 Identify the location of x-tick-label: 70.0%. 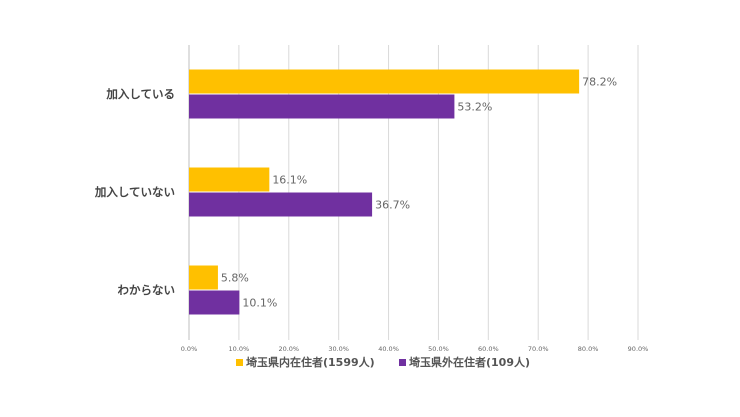
(538, 349).